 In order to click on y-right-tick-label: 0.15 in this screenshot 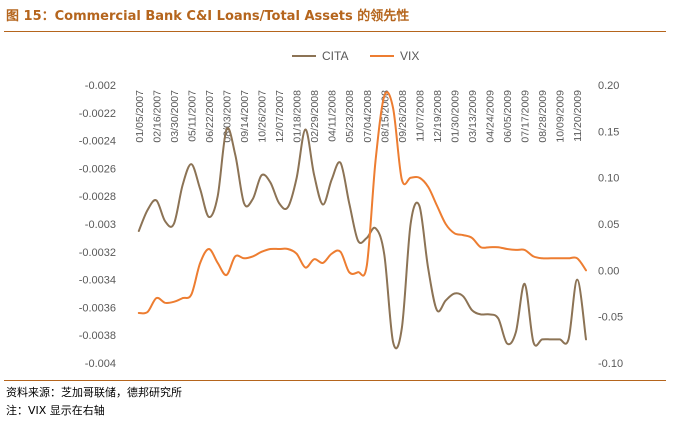, I will do `click(608, 132)`.